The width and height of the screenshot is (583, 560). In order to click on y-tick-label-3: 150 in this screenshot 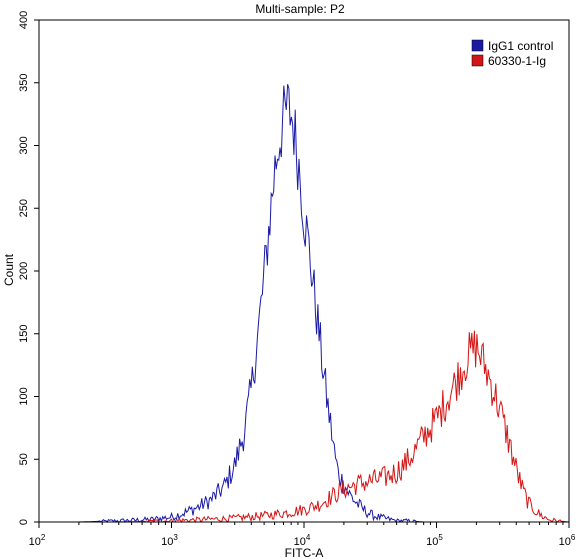, I will do `click(24, 334)`.